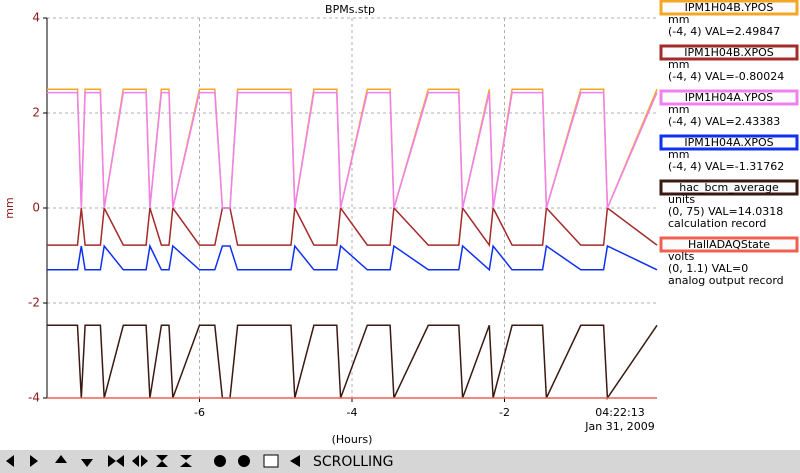  Describe the element at coordinates (271, 461) in the screenshot. I see `btn-graph` at that location.